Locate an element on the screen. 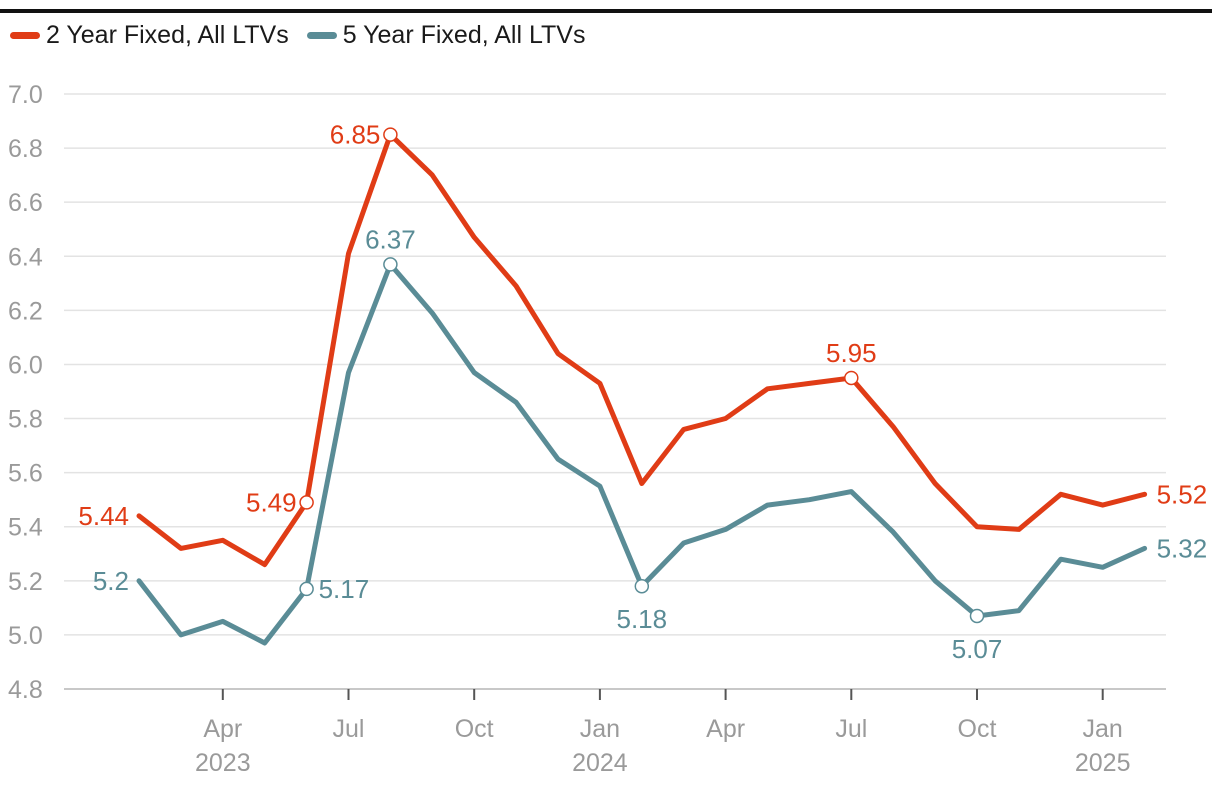  data-label: 5.52 is located at coordinates (1182, 494).